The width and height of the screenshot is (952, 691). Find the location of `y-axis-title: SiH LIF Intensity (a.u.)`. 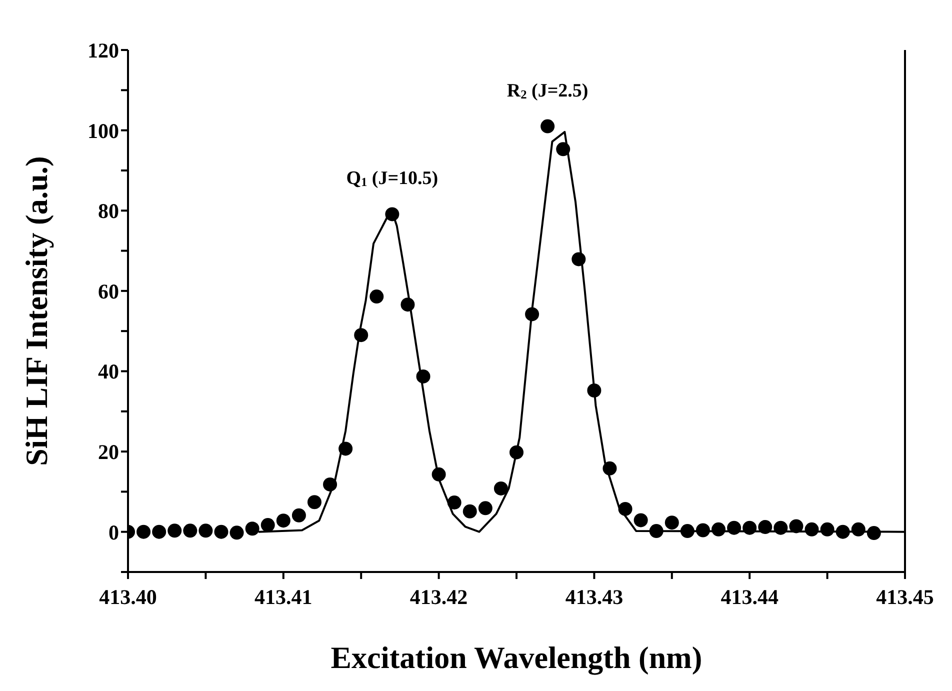

y-axis-title: SiH LIF Intensity (a.u.) is located at coordinates (36, 311).